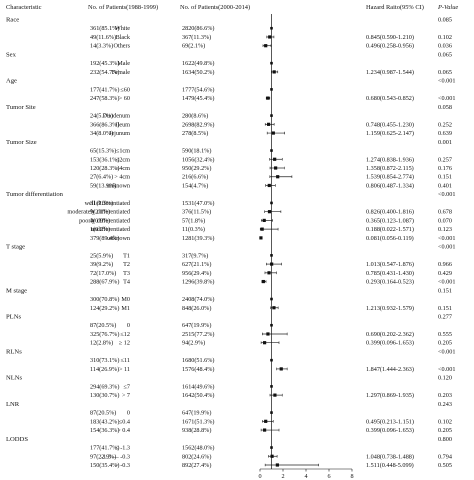  Describe the element at coordinates (198, 238) in the screenshot. I see `n2-cell: 1281(39.3%)` at that location.